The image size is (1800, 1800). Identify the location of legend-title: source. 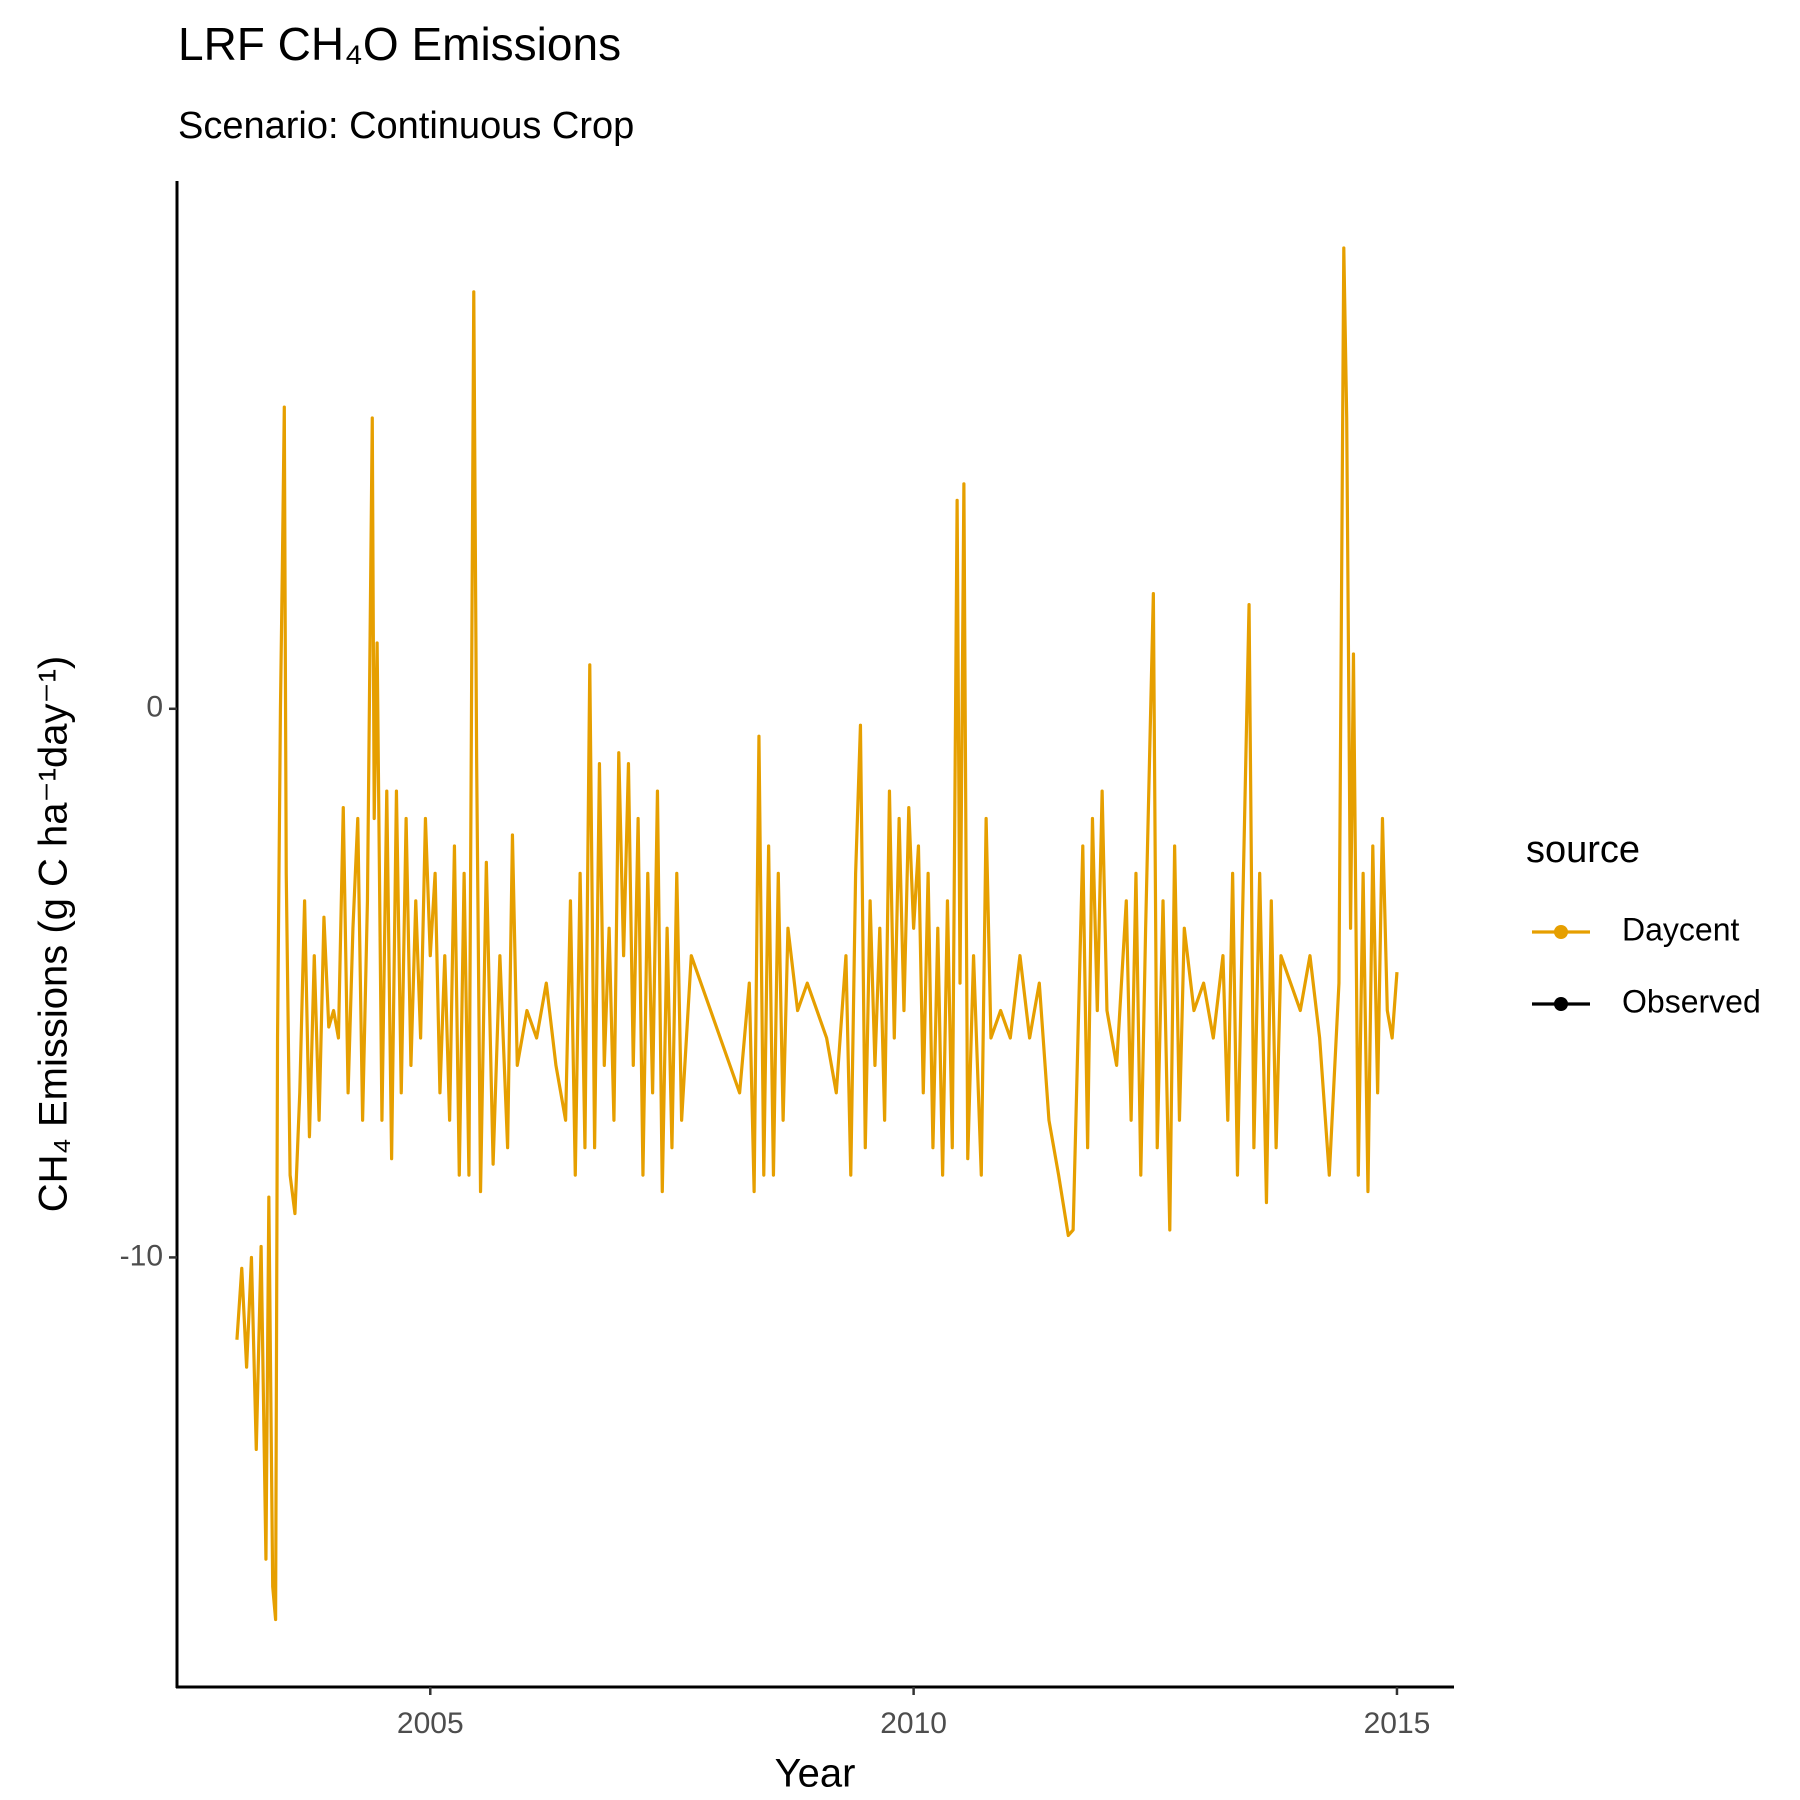
(1583, 850).